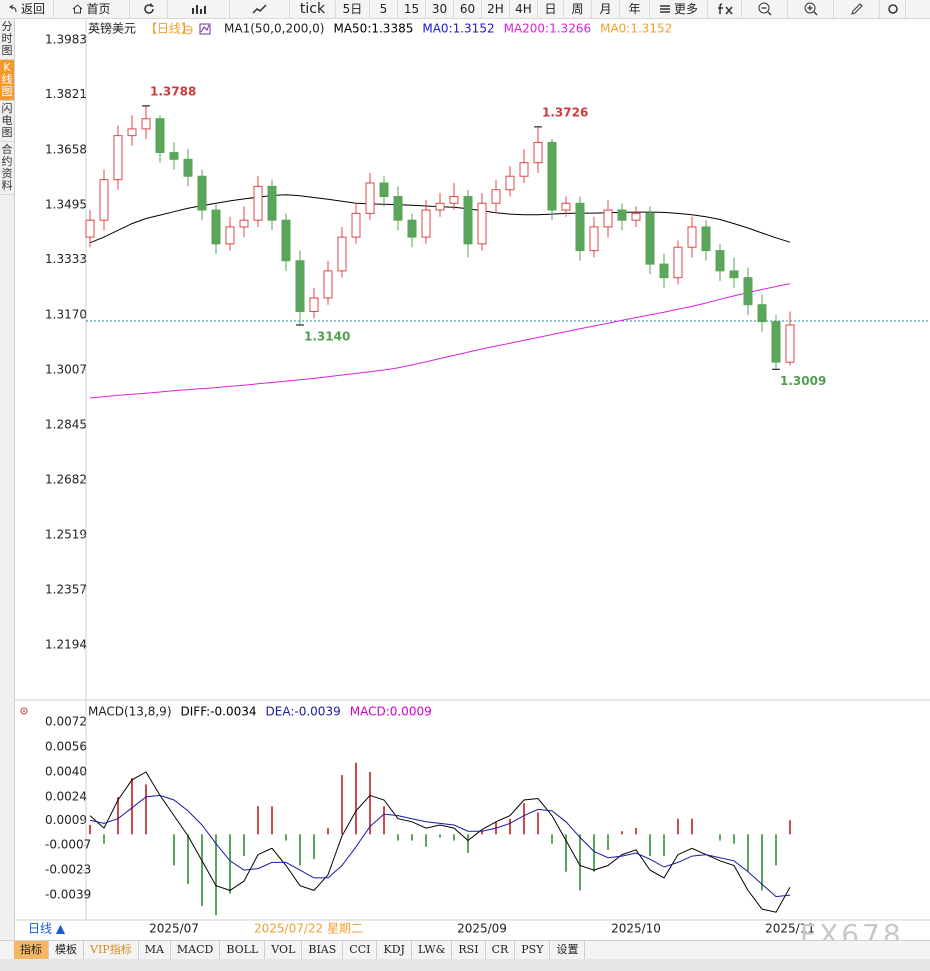 This screenshot has height=971, width=930. Describe the element at coordinates (524, 9) in the screenshot. I see `period-4h: 4H` at that location.